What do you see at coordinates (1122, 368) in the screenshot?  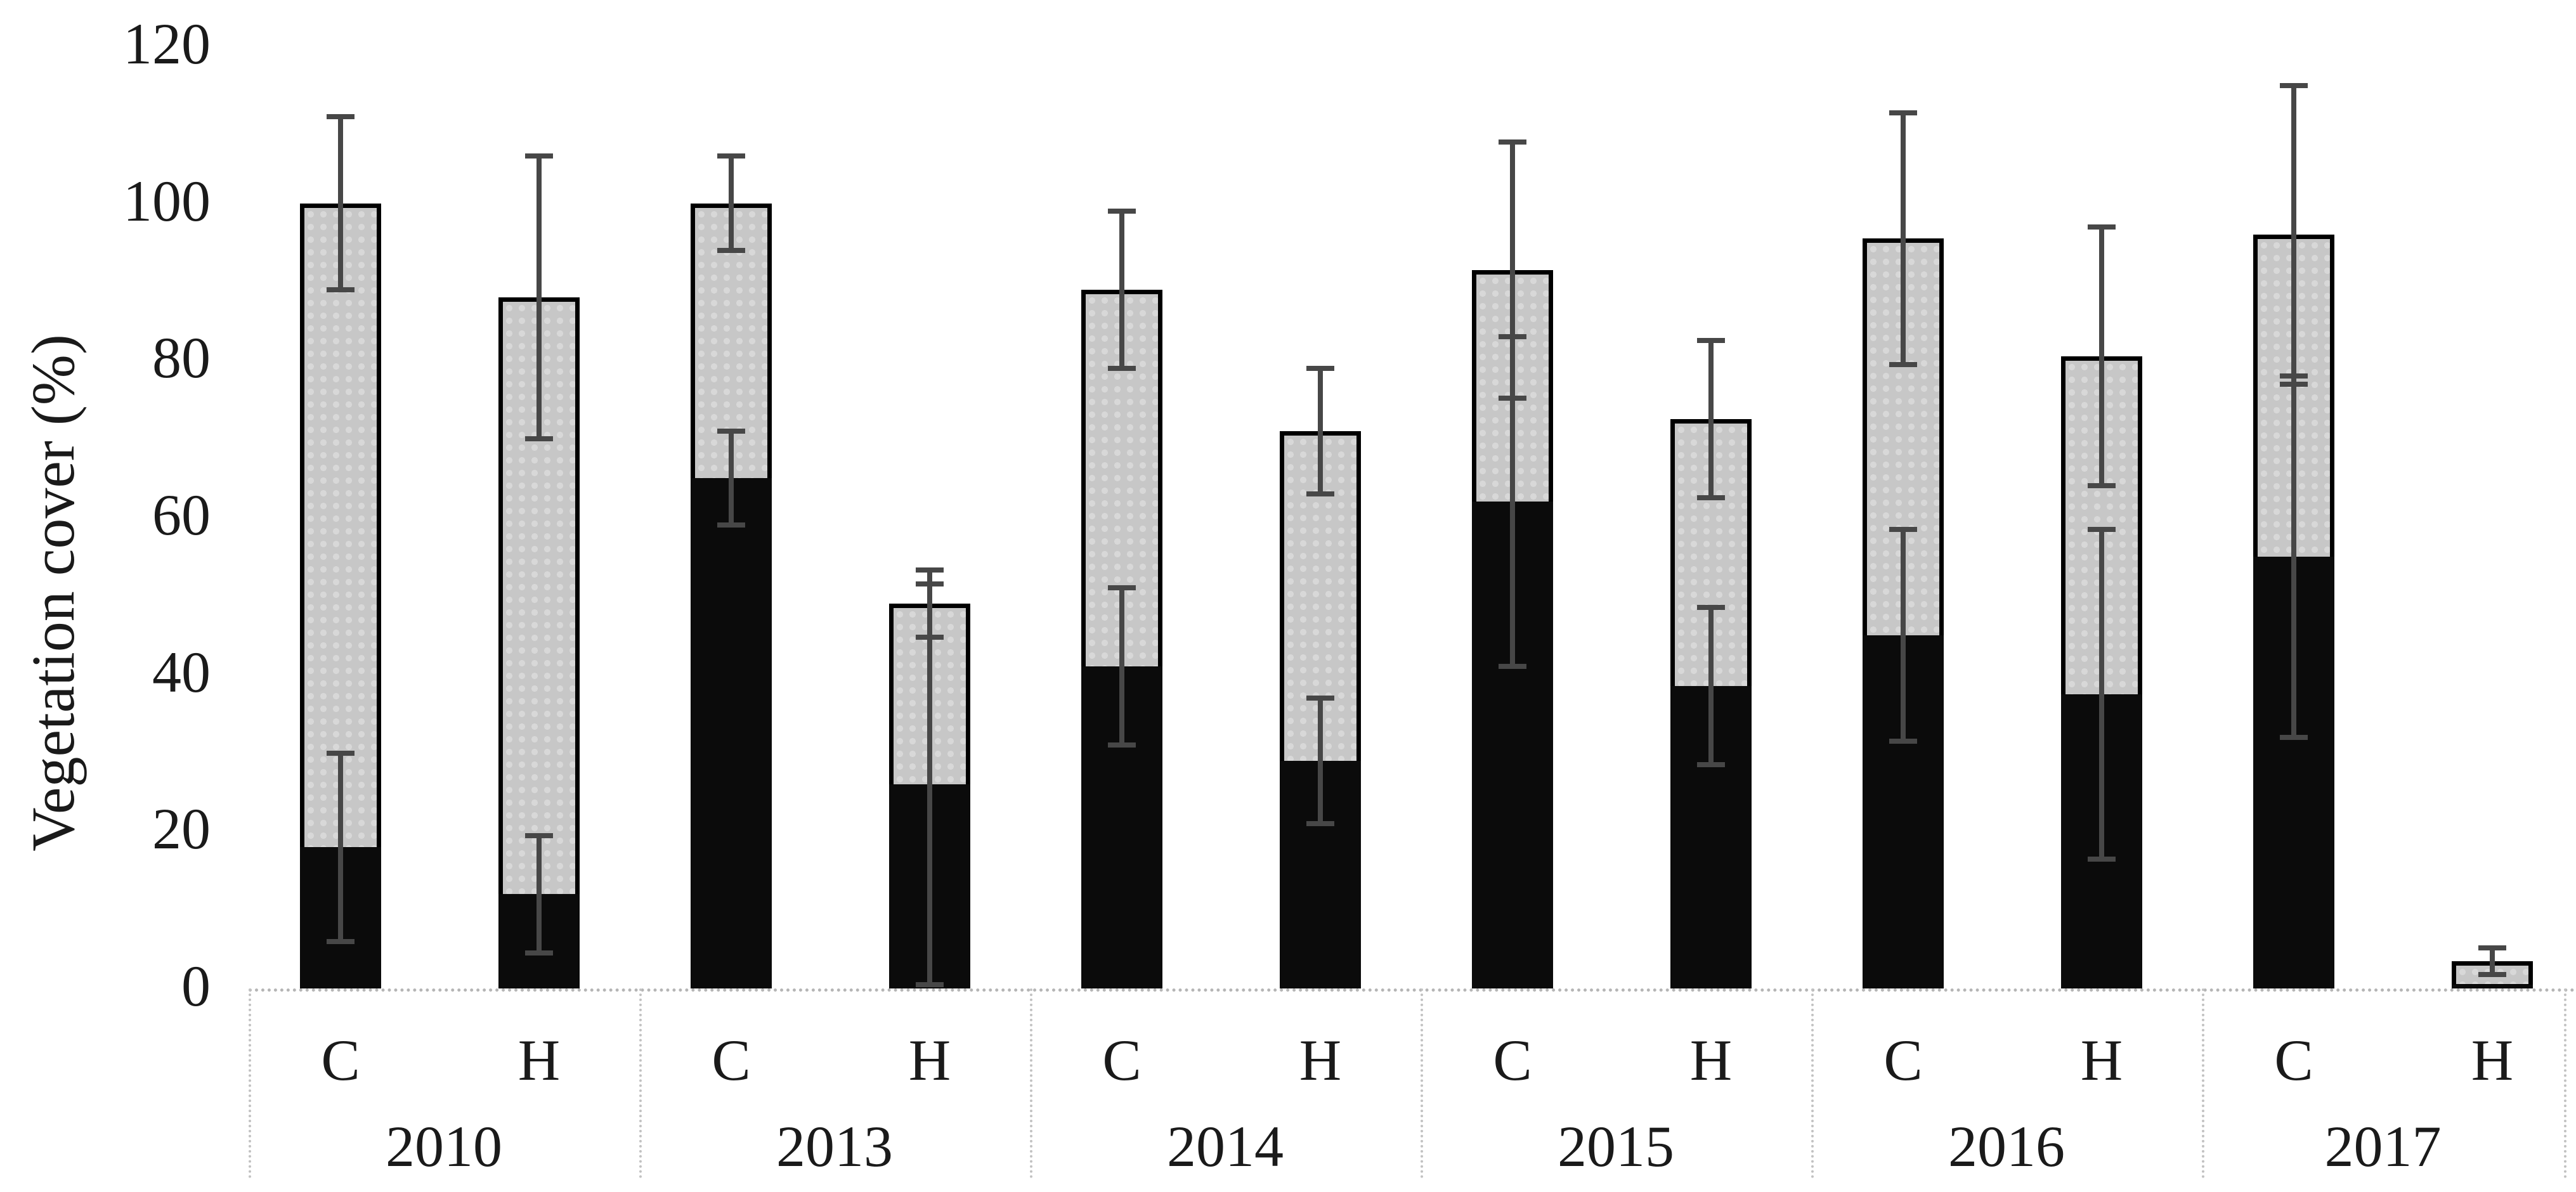 I see `bar-2014-C-total-error-cap-low` at bounding box center [1122, 368].